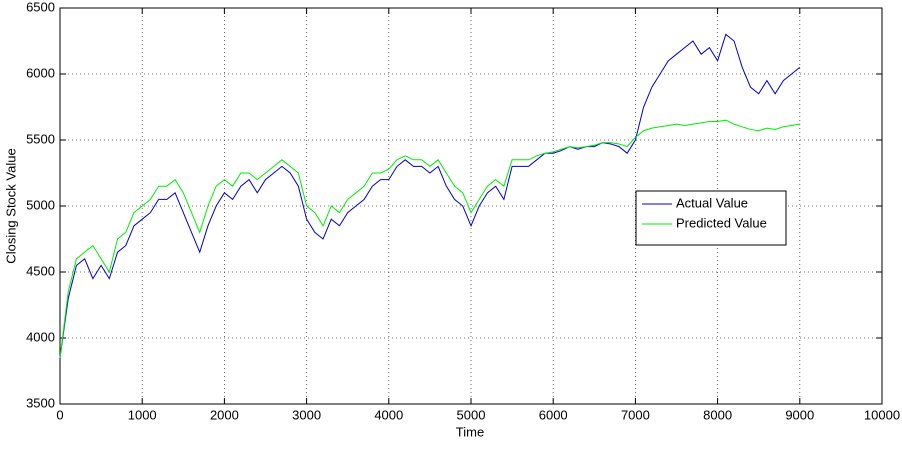 Image resolution: width=902 pixels, height=449 pixels. Describe the element at coordinates (40, 7) in the screenshot. I see `y-tick-label: 6500` at that location.